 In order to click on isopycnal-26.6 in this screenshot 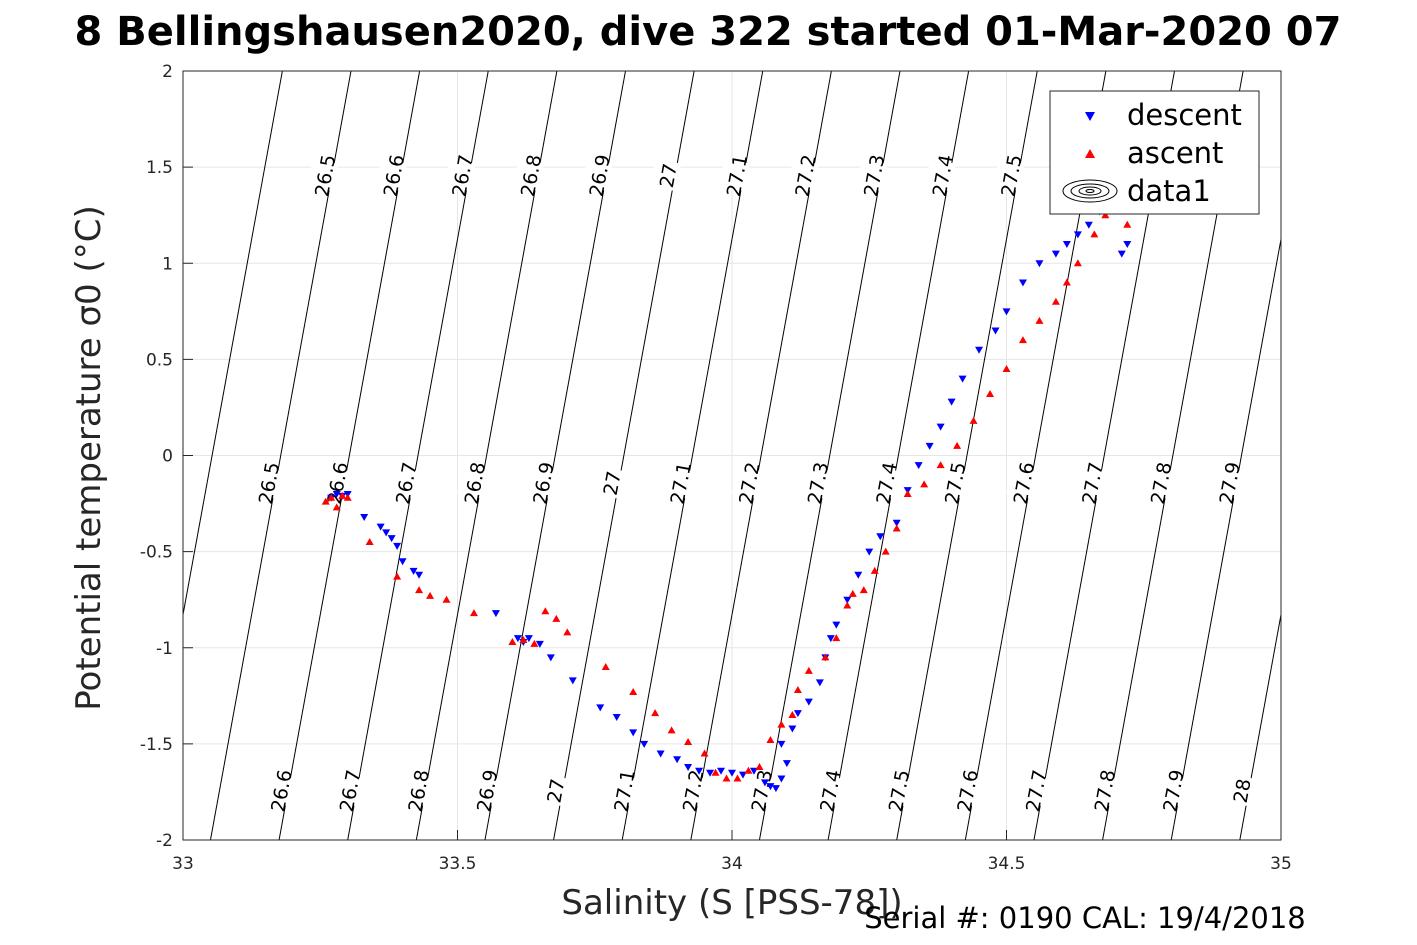, I will do `click(349, 455)`.